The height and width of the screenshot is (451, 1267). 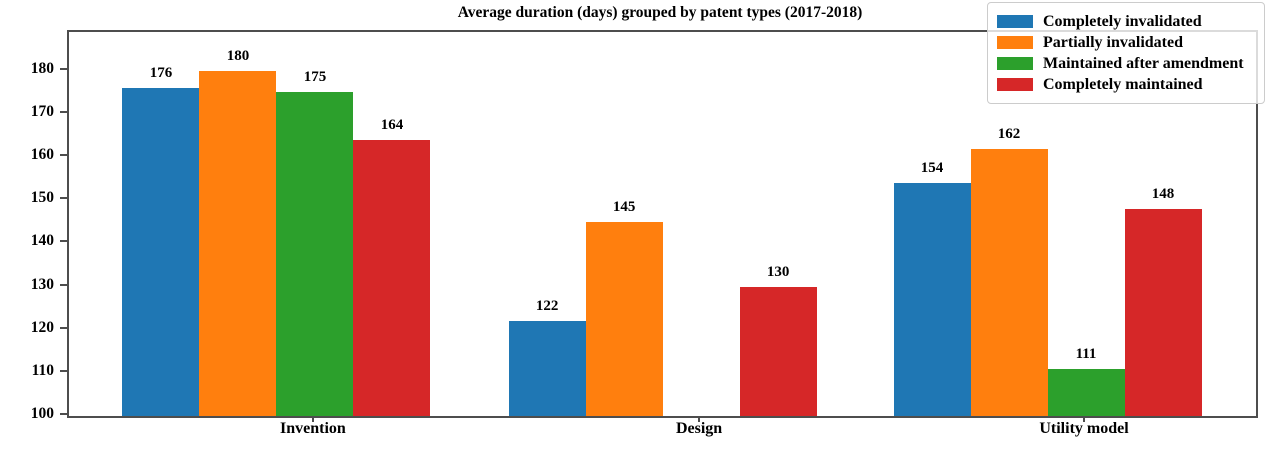 I want to click on y-tick-label: 160, so click(x=42, y=155).